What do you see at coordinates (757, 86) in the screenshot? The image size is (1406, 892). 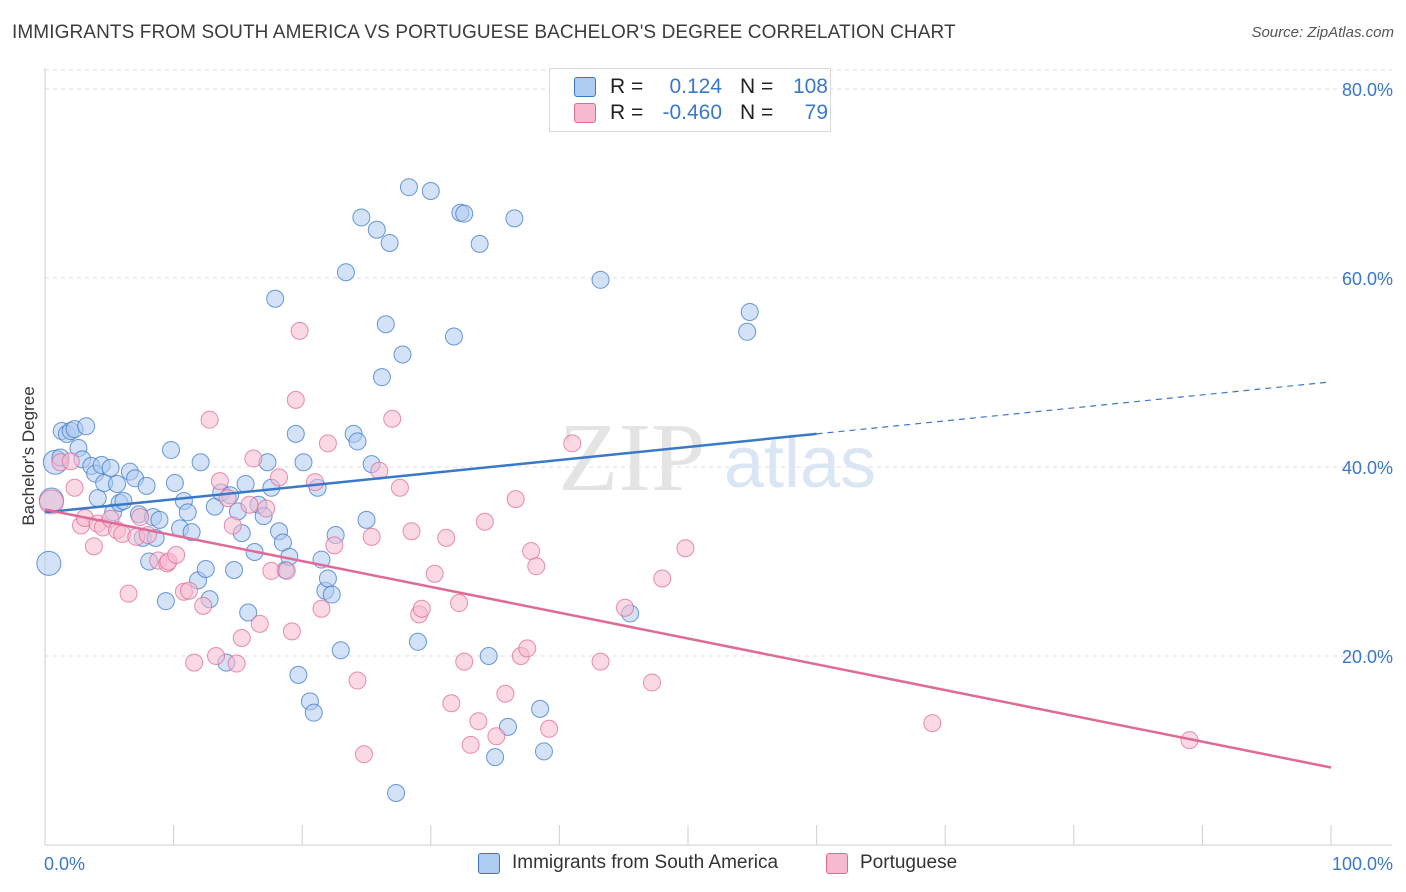 I see `legend-n-label: N =` at bounding box center [757, 86].